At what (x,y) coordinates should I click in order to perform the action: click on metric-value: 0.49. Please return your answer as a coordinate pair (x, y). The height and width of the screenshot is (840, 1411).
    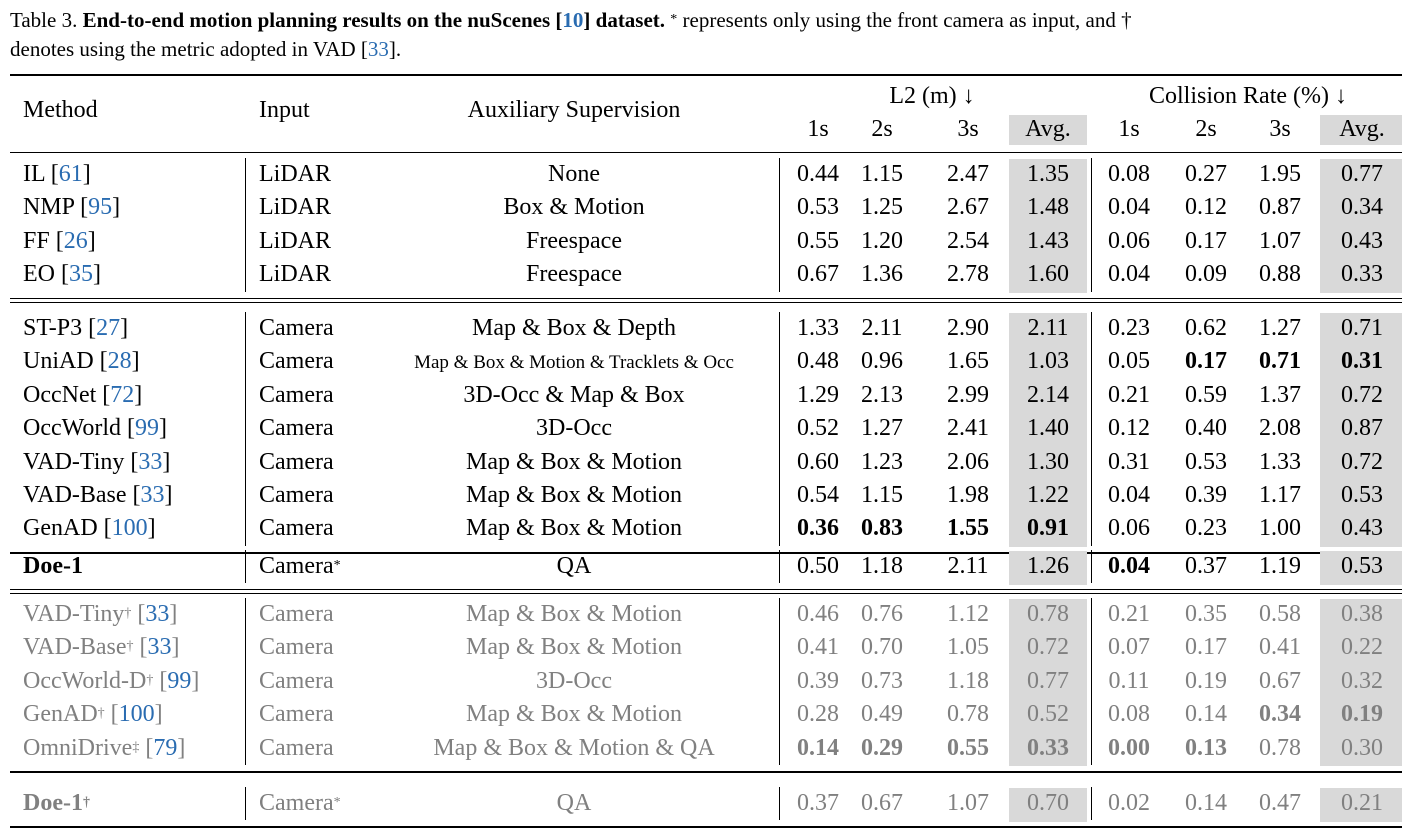
    Looking at the image, I should click on (882, 714).